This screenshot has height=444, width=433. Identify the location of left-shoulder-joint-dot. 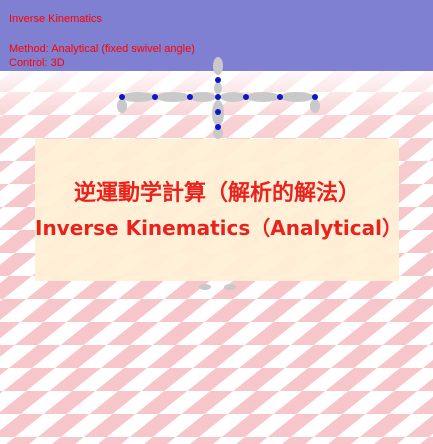
(190, 97).